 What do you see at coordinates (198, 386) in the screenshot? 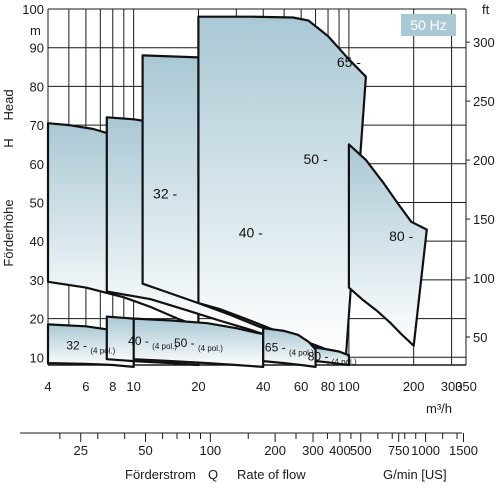
I see `x-tick-label: 20` at bounding box center [198, 386].